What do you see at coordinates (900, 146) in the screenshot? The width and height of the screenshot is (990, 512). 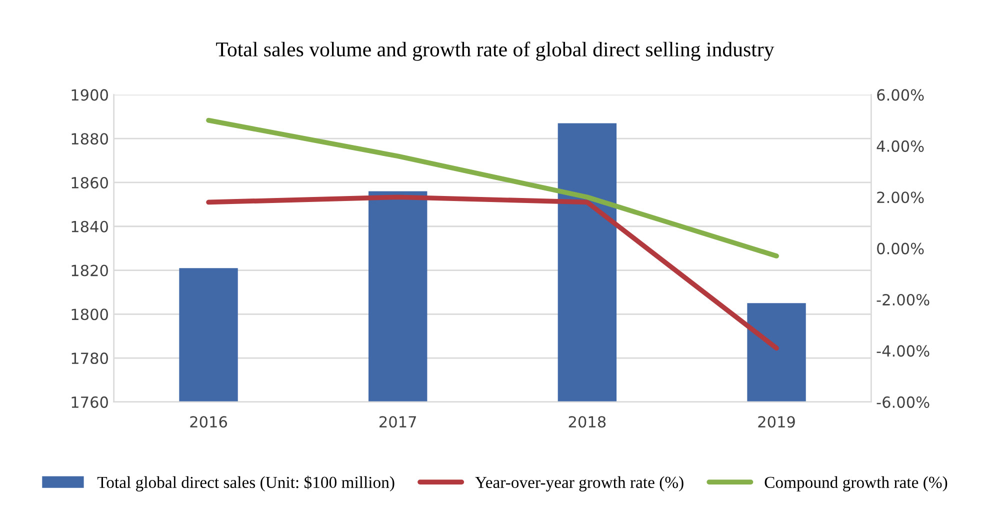 I see `y2-tick-label: 4.00%` at bounding box center [900, 146].